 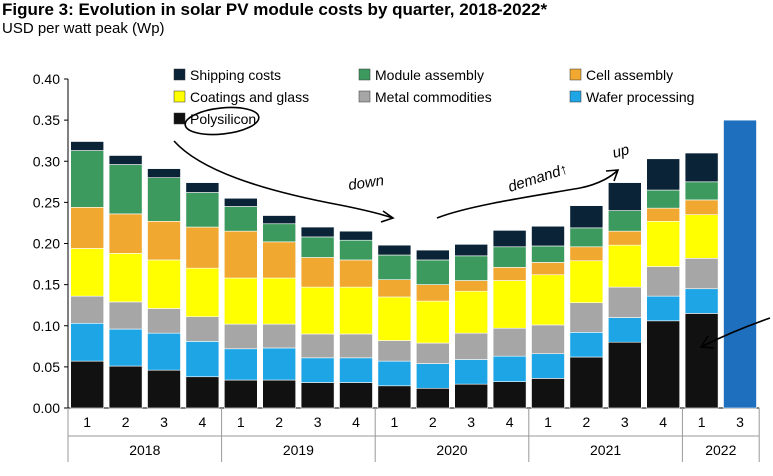 I want to click on y-tick-label: 0.30, so click(x=46, y=161).